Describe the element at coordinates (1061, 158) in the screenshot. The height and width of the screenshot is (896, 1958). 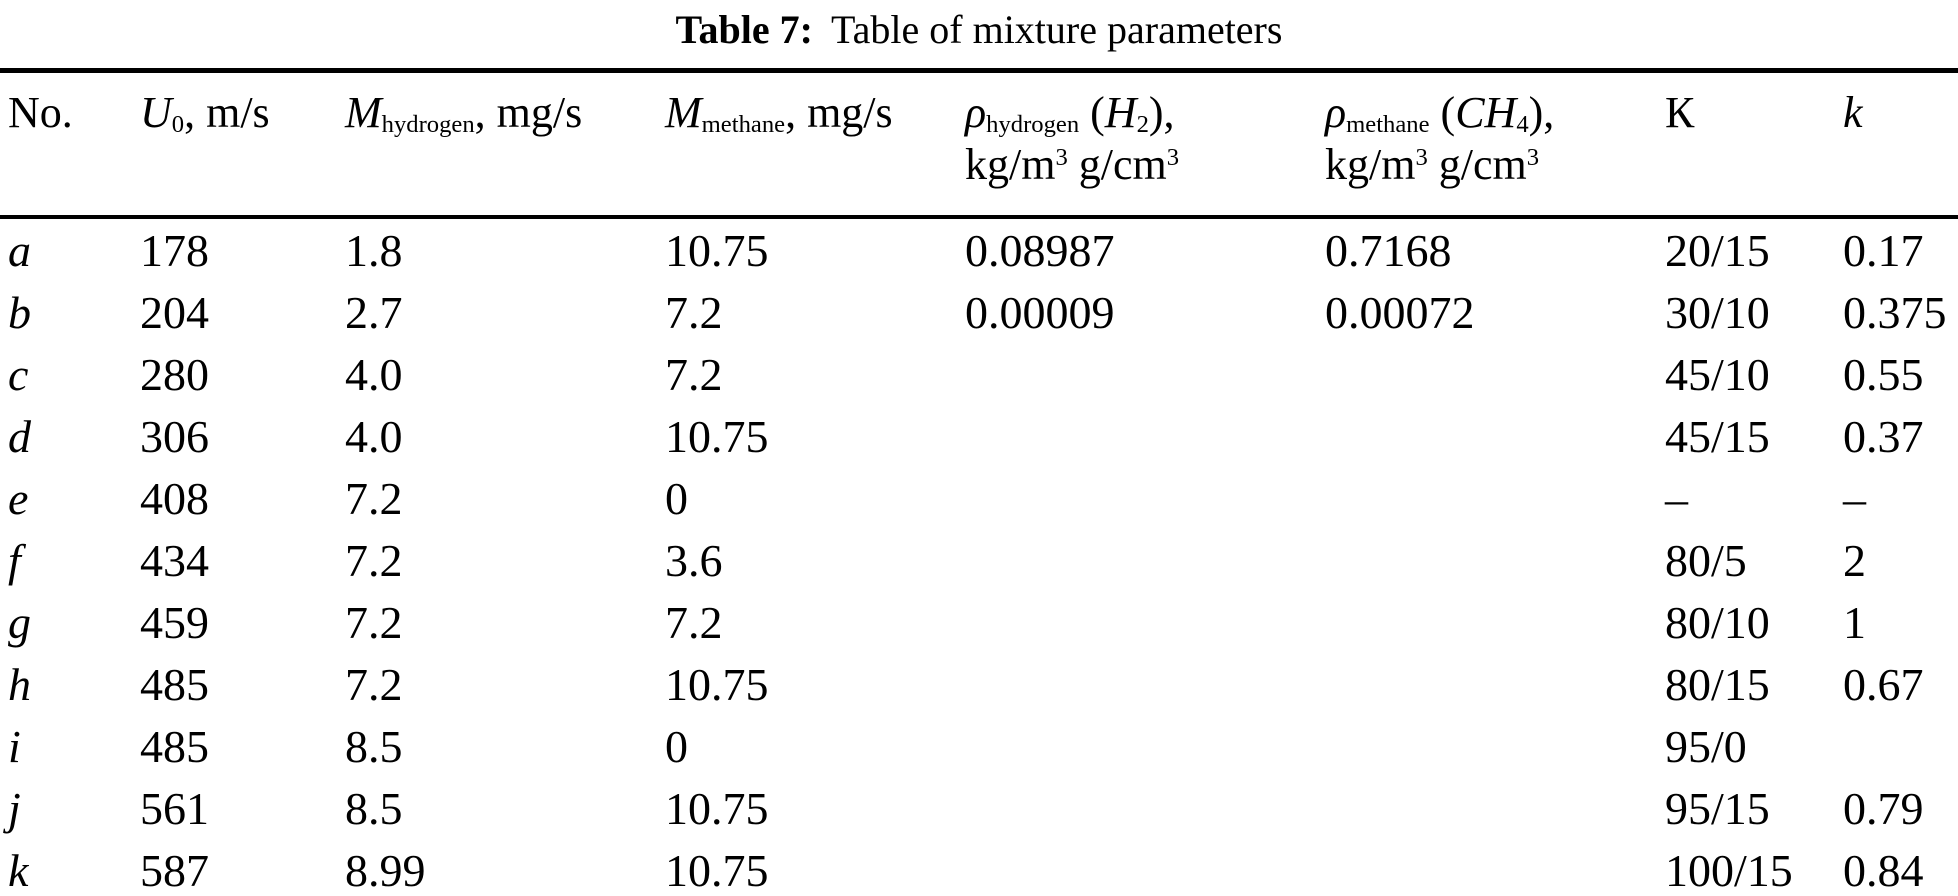
I see `header-rh-unit1-sup: 3` at that location.